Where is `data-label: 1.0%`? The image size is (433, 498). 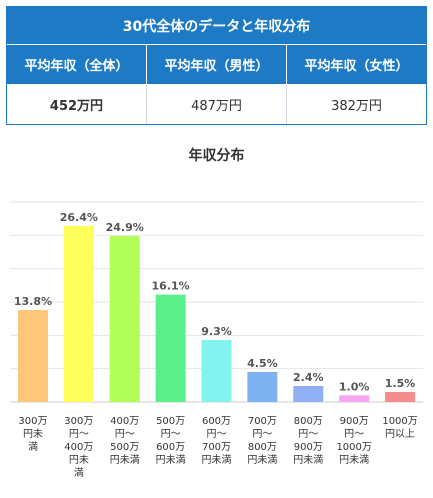 data-label: 1.0% is located at coordinates (354, 386).